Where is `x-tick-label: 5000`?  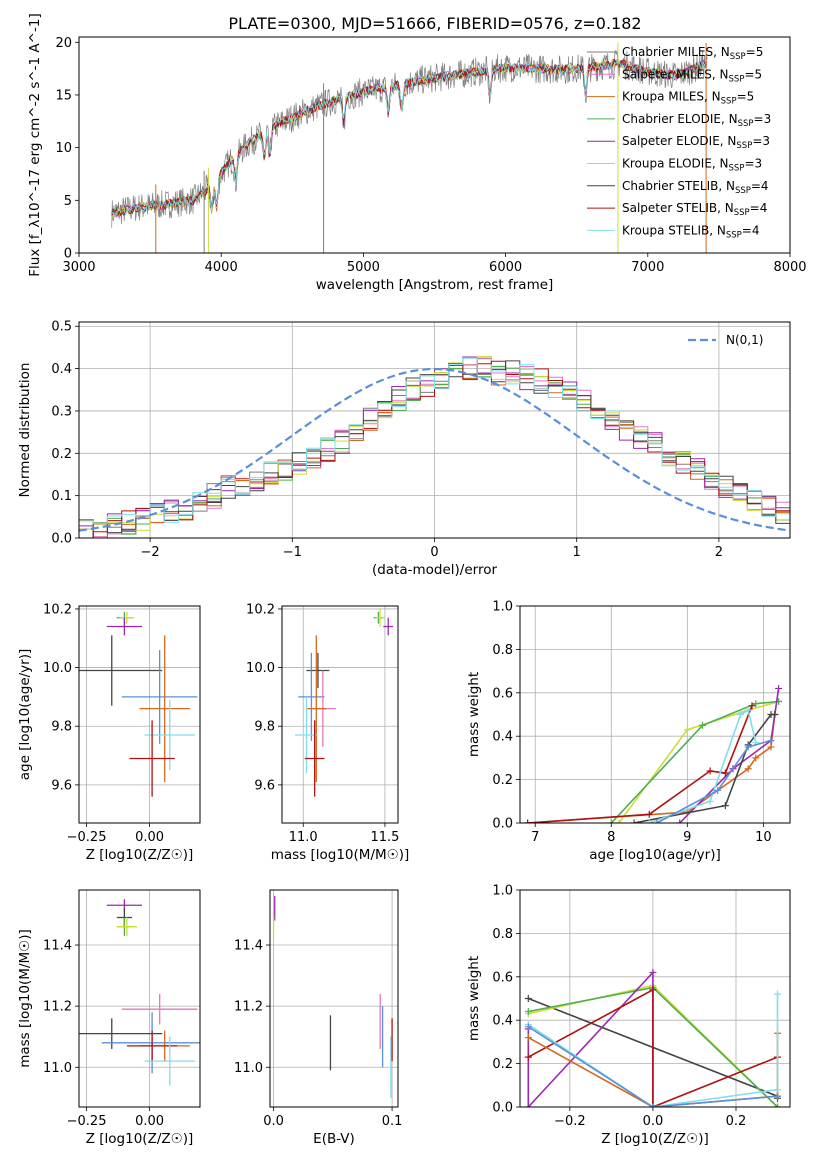 x-tick-label: 5000 is located at coordinates (363, 267).